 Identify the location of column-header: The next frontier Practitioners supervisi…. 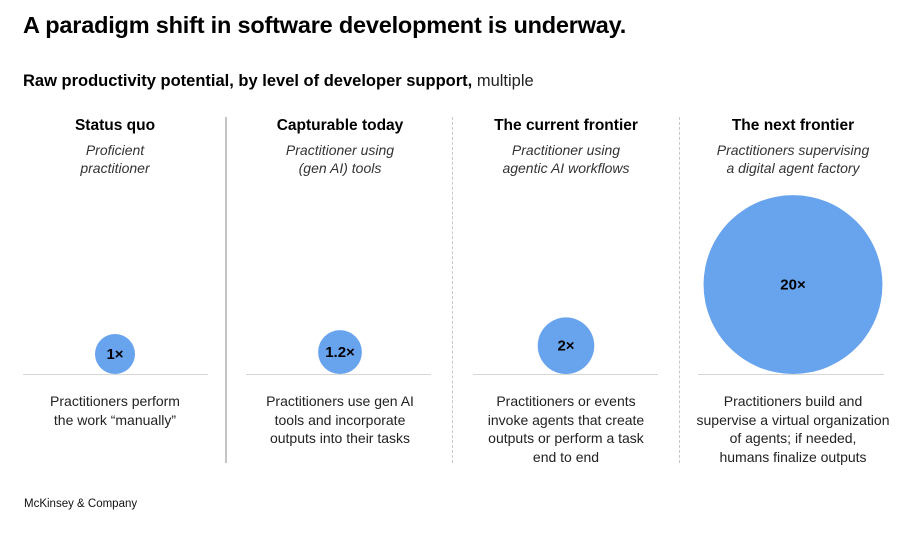
(793, 147).